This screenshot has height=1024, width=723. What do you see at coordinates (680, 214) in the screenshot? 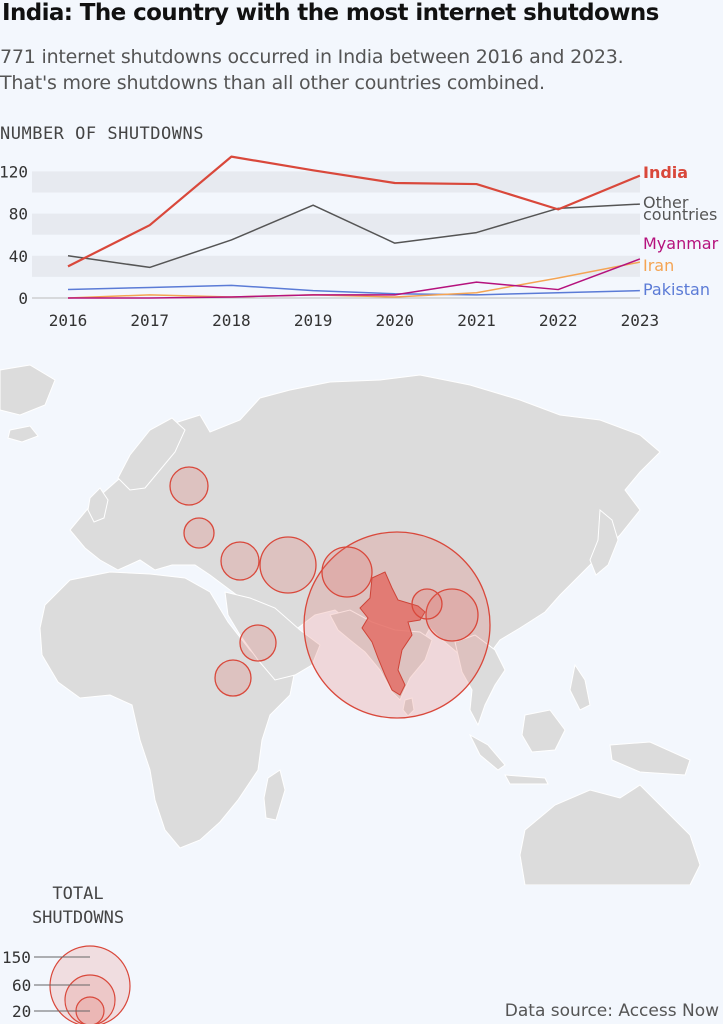
I see `series-label-other-countries-part-1: countries` at bounding box center [680, 214].